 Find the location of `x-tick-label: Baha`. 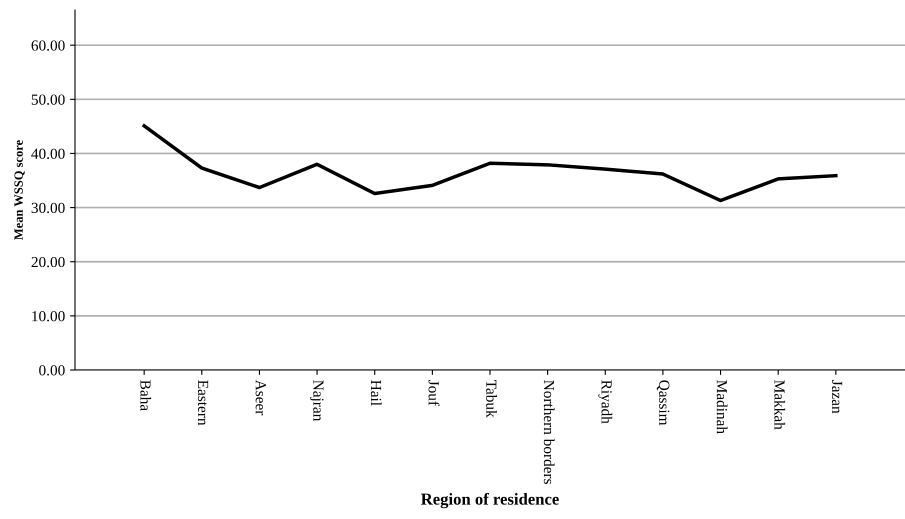

x-tick-label: Baha is located at coordinates (146, 395).